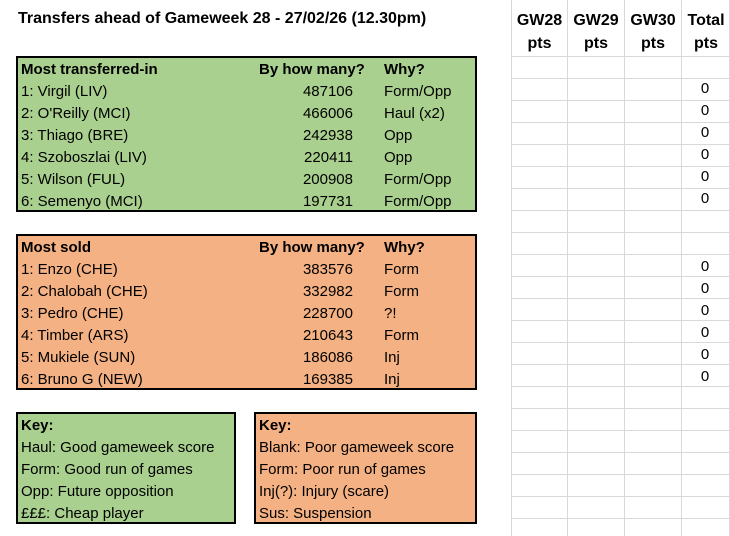  What do you see at coordinates (246, 157) in the screenshot?
I see `table-row: 4: Szoboszlai (LIV) 220411 Opp` at bounding box center [246, 157].